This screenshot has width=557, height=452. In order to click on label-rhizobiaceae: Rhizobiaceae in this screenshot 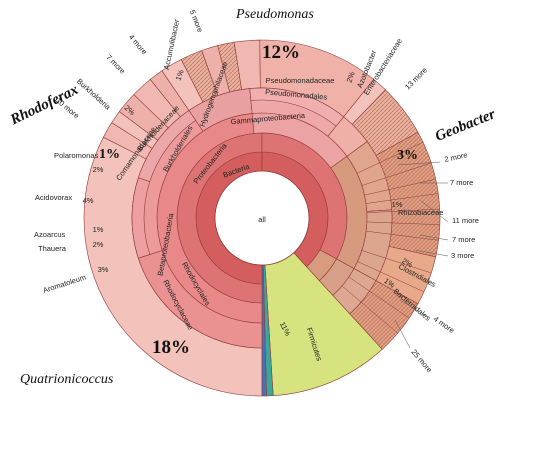, I will do `click(420, 212)`.